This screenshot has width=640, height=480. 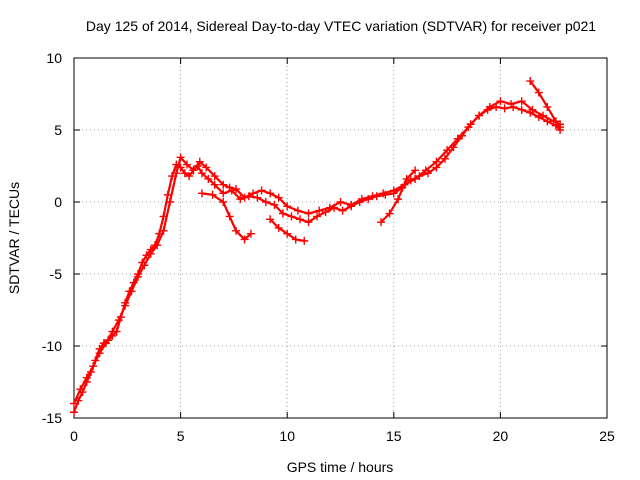 What do you see at coordinates (501, 436) in the screenshot?
I see `x-tick-label: 20` at bounding box center [501, 436].